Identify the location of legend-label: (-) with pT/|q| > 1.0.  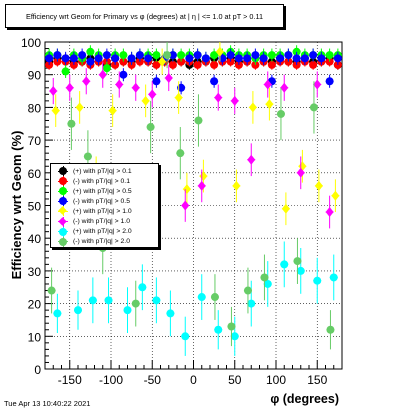
(101, 222).